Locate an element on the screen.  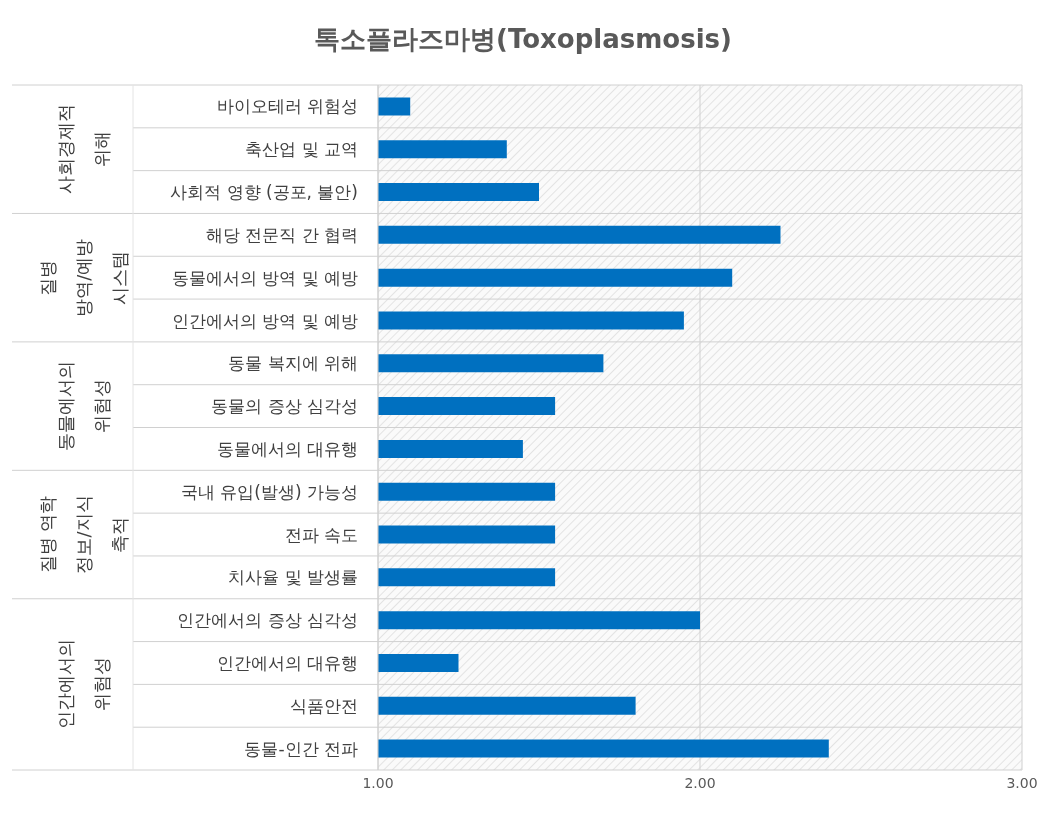
chart-title: 톡소플라즈마병(Toxoplasmosis) is located at coordinates (523, 39).